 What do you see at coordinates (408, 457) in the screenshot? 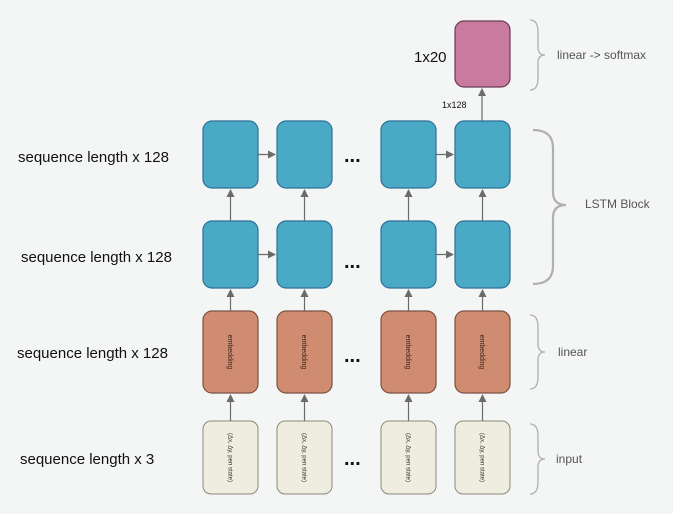
I see `input-label-3: (Δx, Δy, pen state)` at bounding box center [408, 457].